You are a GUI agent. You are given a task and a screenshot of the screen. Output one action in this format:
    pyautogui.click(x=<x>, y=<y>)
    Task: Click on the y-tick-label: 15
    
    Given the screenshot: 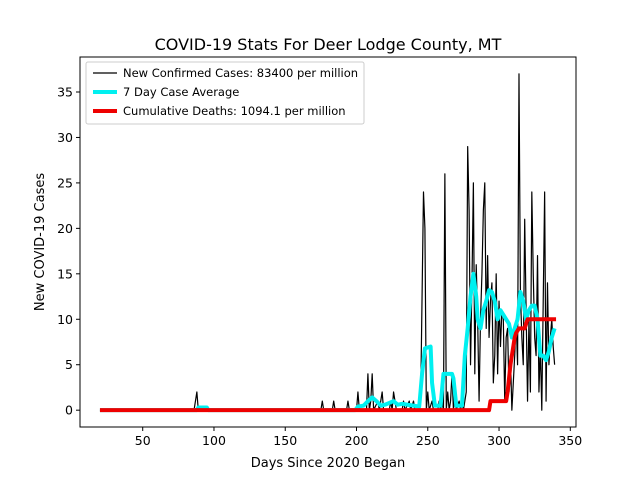 What is the action you would take?
    pyautogui.click(x=65, y=273)
    